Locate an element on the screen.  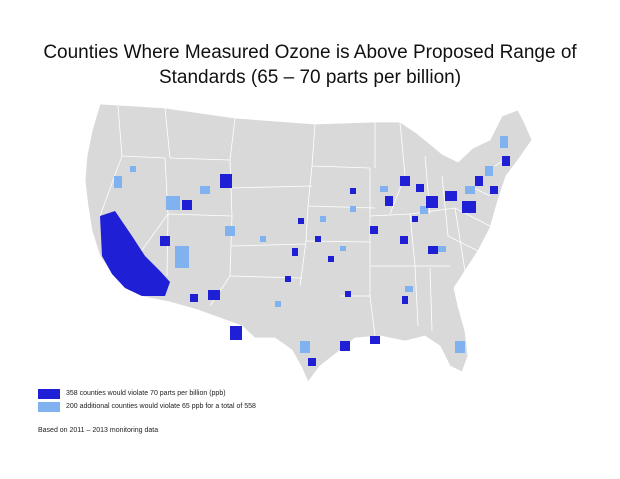
legend-swatch-70ppb is located at coordinates (49, 393).